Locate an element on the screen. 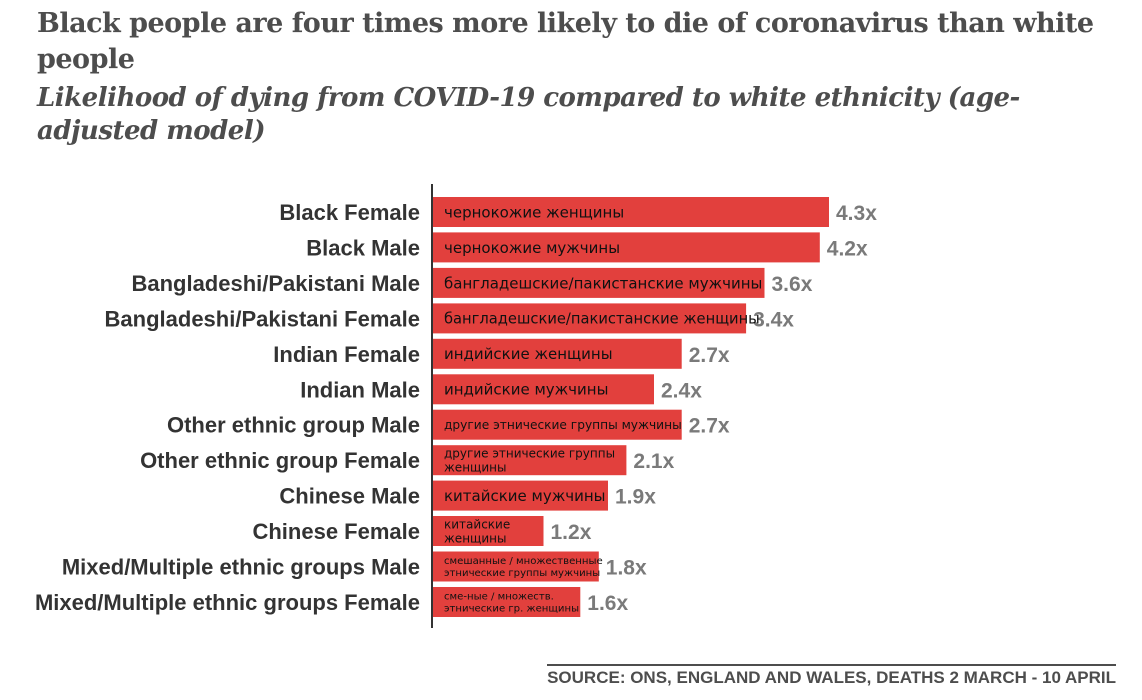  bar-annotation: бангладешские/пакистанские мужчины is located at coordinates (603, 283).